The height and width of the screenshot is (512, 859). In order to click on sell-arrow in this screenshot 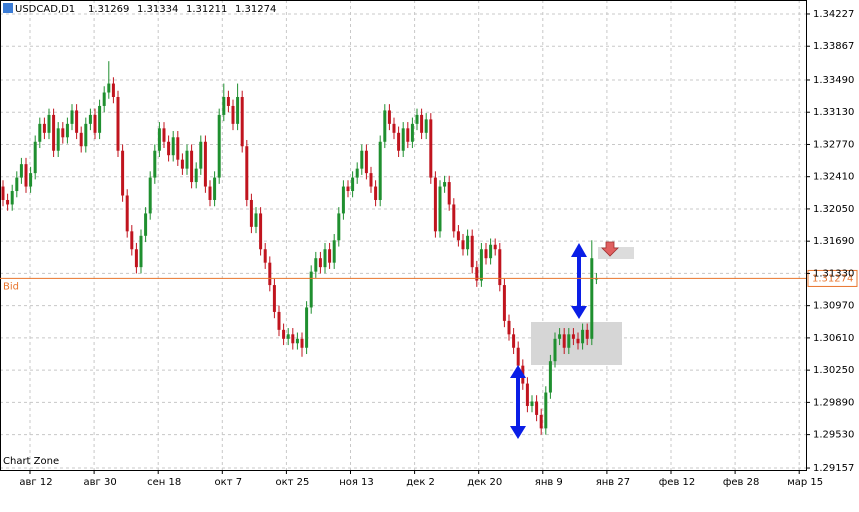, I will do `click(610, 249)`.